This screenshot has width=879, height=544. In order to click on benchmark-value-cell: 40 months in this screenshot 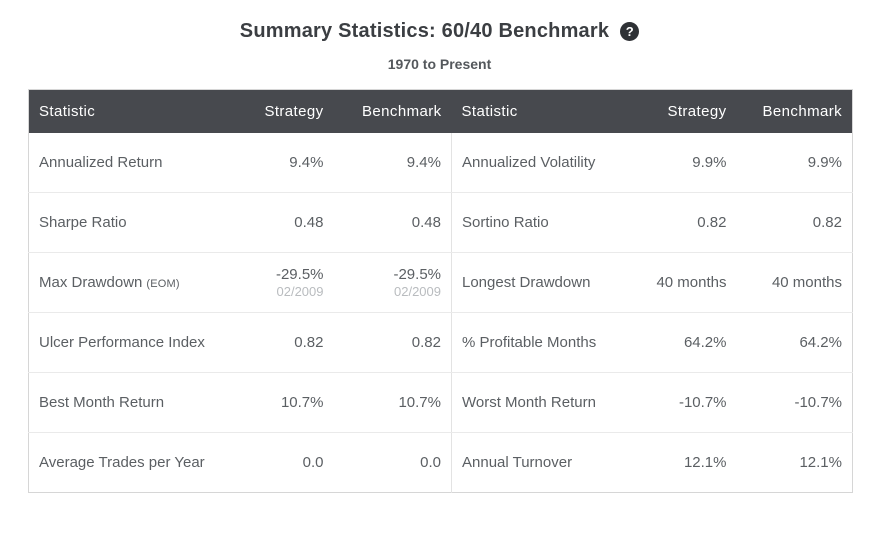, I will do `click(794, 282)`.